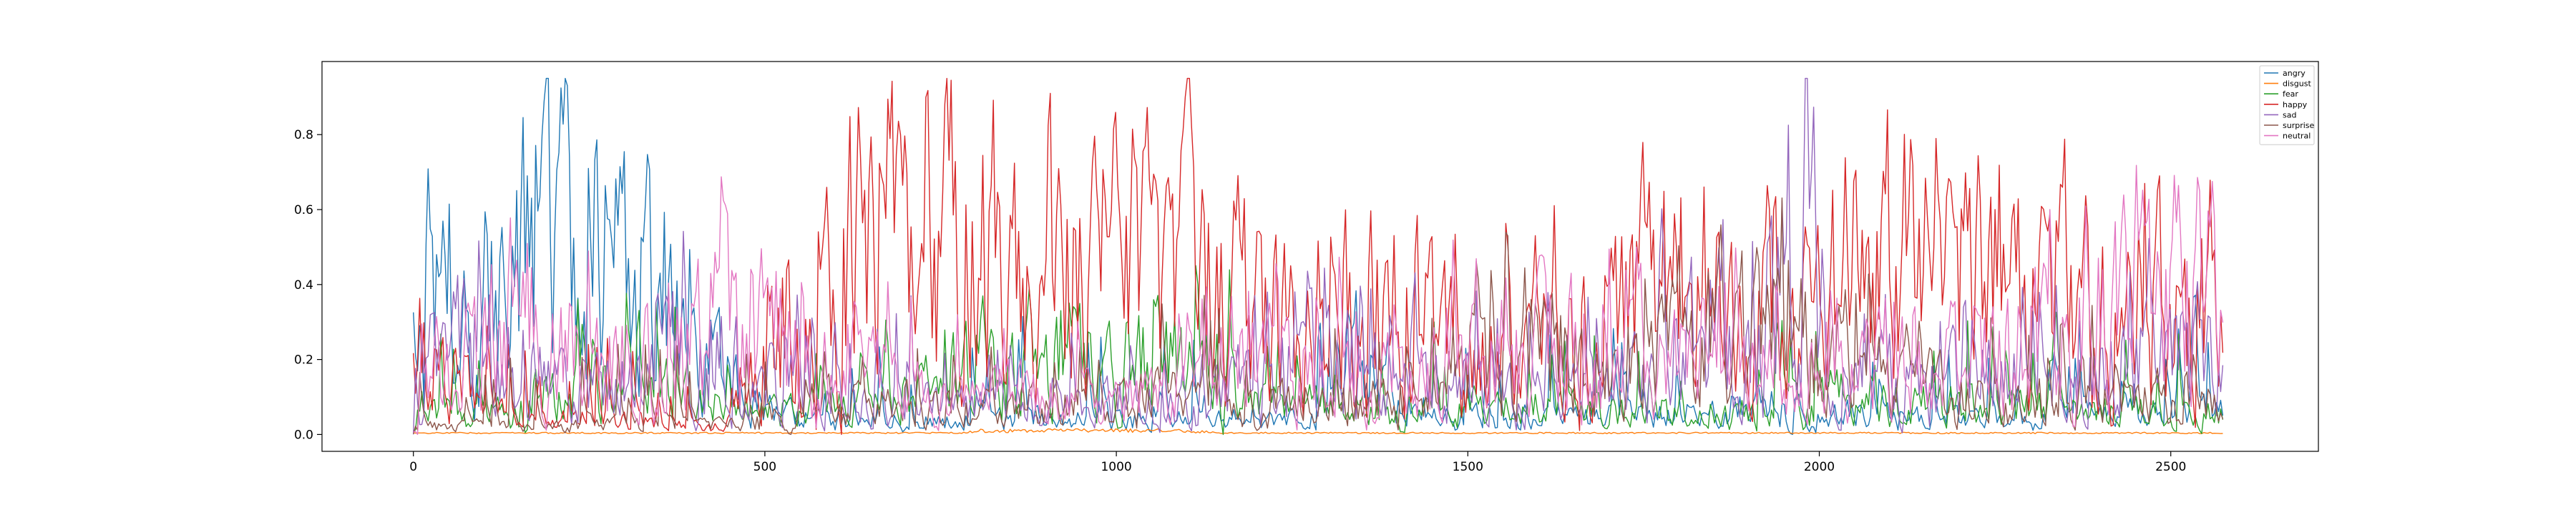 Image resolution: width=2576 pixels, height=515 pixels. Describe the element at coordinates (2297, 136) in the screenshot. I see `legend-label-neutral: neutral` at that location.